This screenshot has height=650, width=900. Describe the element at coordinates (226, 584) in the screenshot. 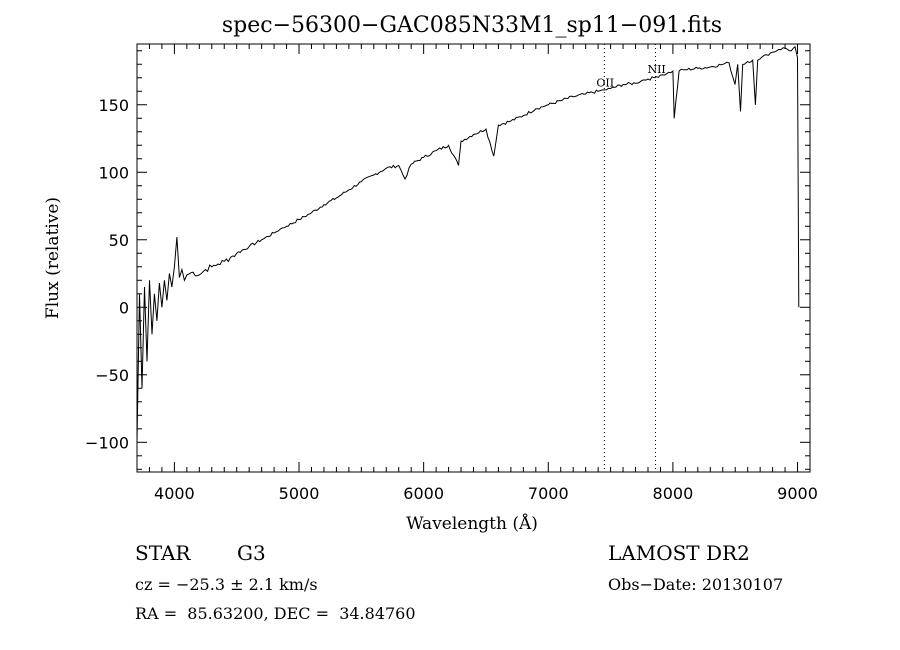

I see `redshift-info: cz = −25.3 ± 2.1 km/s` at that location.